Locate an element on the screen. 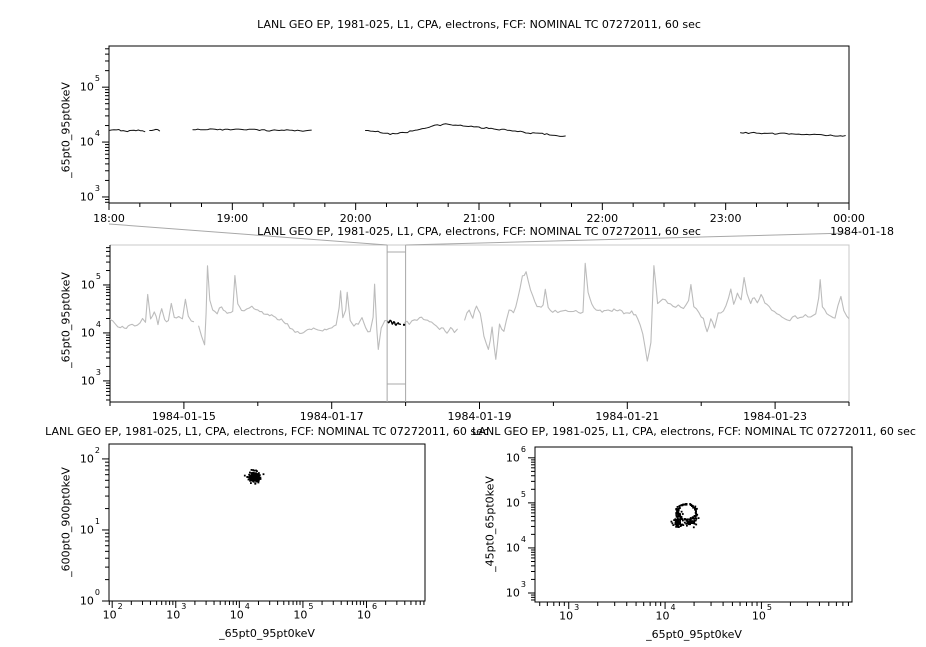  y-axis-label-scatter-right: _45pt0_65pt0keV is located at coordinates (490, 524).